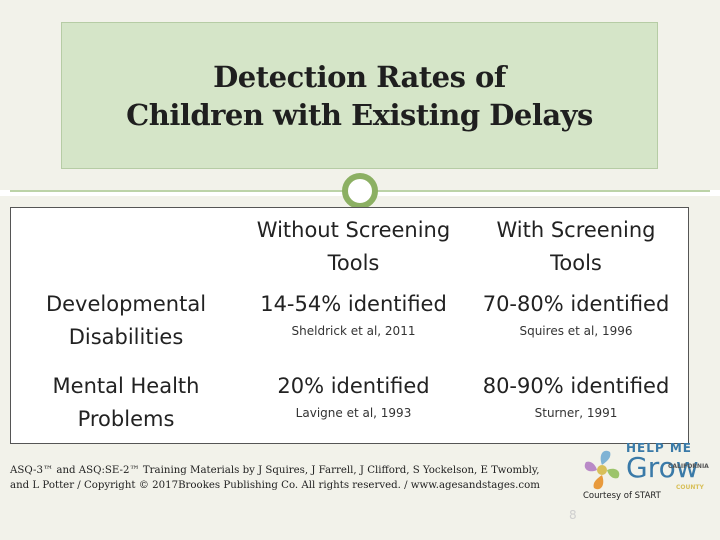 This screenshot has height=540, width=720. I want to click on with-value-developmental: 70-80% identified, so click(576, 304).